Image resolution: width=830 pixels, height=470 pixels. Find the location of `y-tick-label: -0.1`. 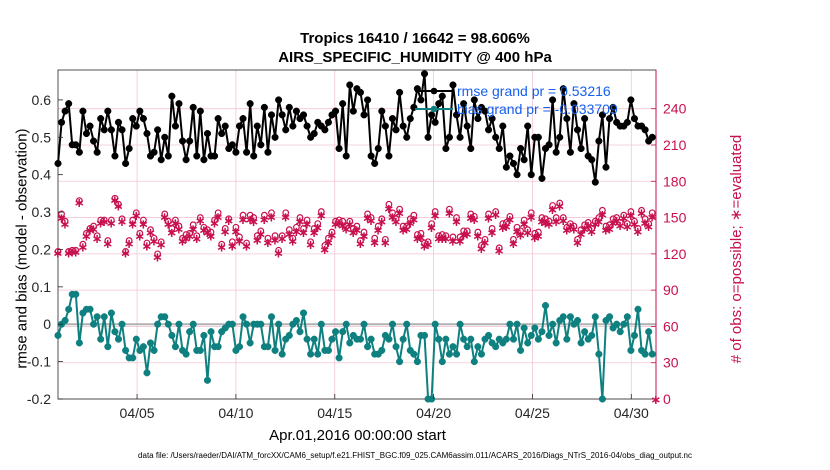

y-tick-label: -0.1 is located at coordinates (39, 362).